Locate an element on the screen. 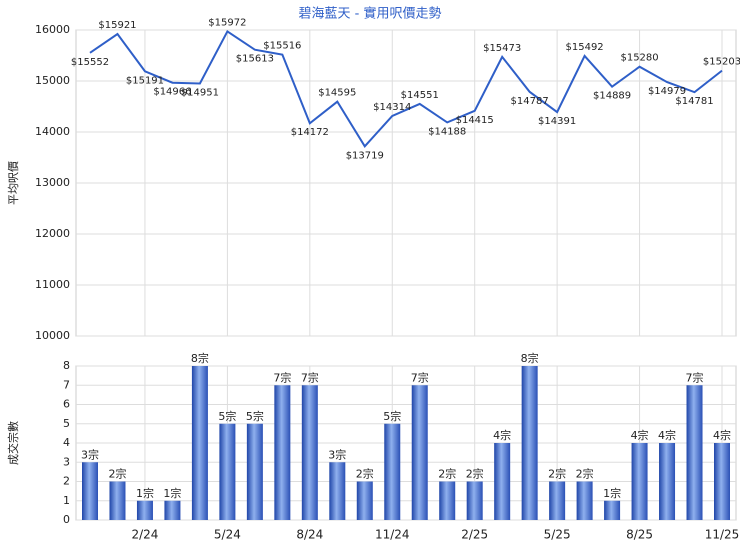 The height and width of the screenshot is (550, 740). data-label: $14595 is located at coordinates (337, 93).